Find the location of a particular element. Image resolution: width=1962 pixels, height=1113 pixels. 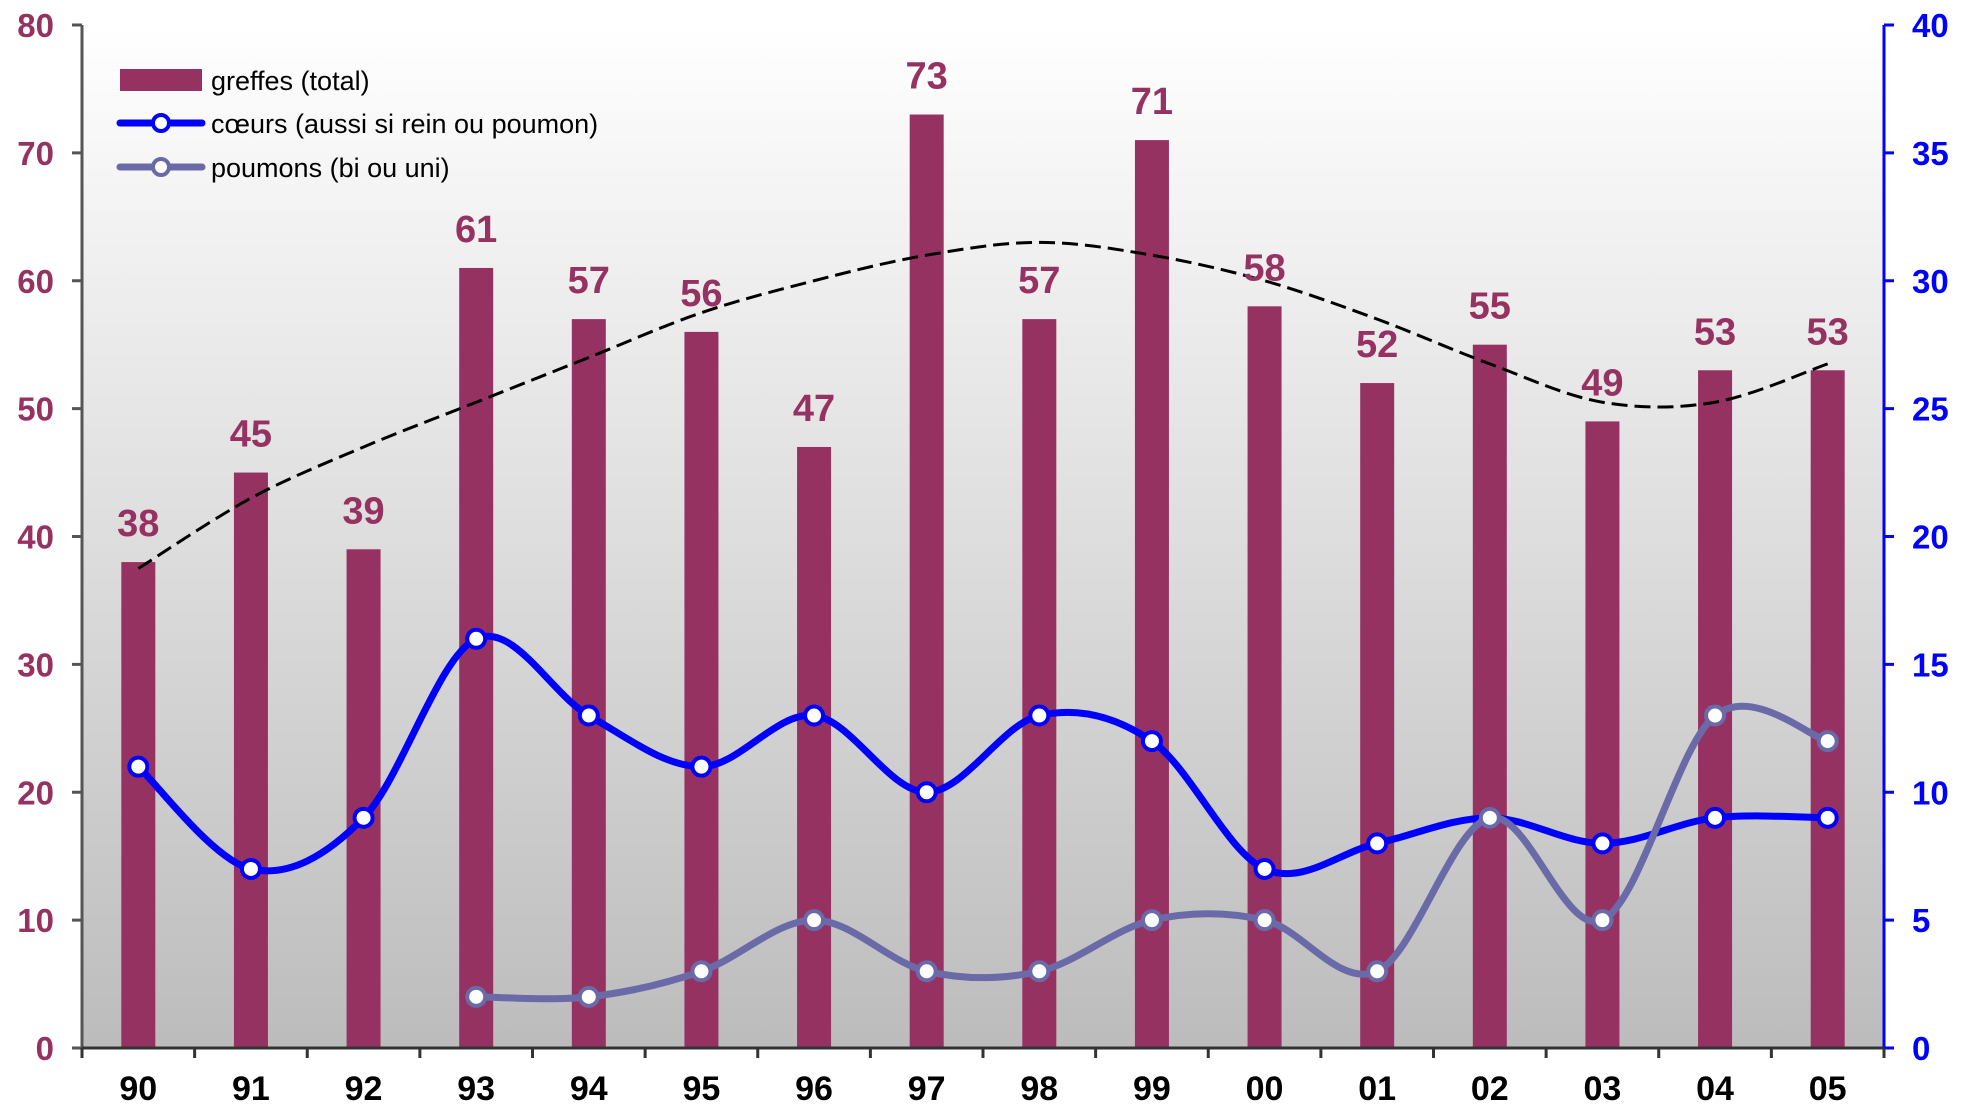

legend-item-1: cœurs (aussi si rein ou poumon) is located at coordinates (357, 124).